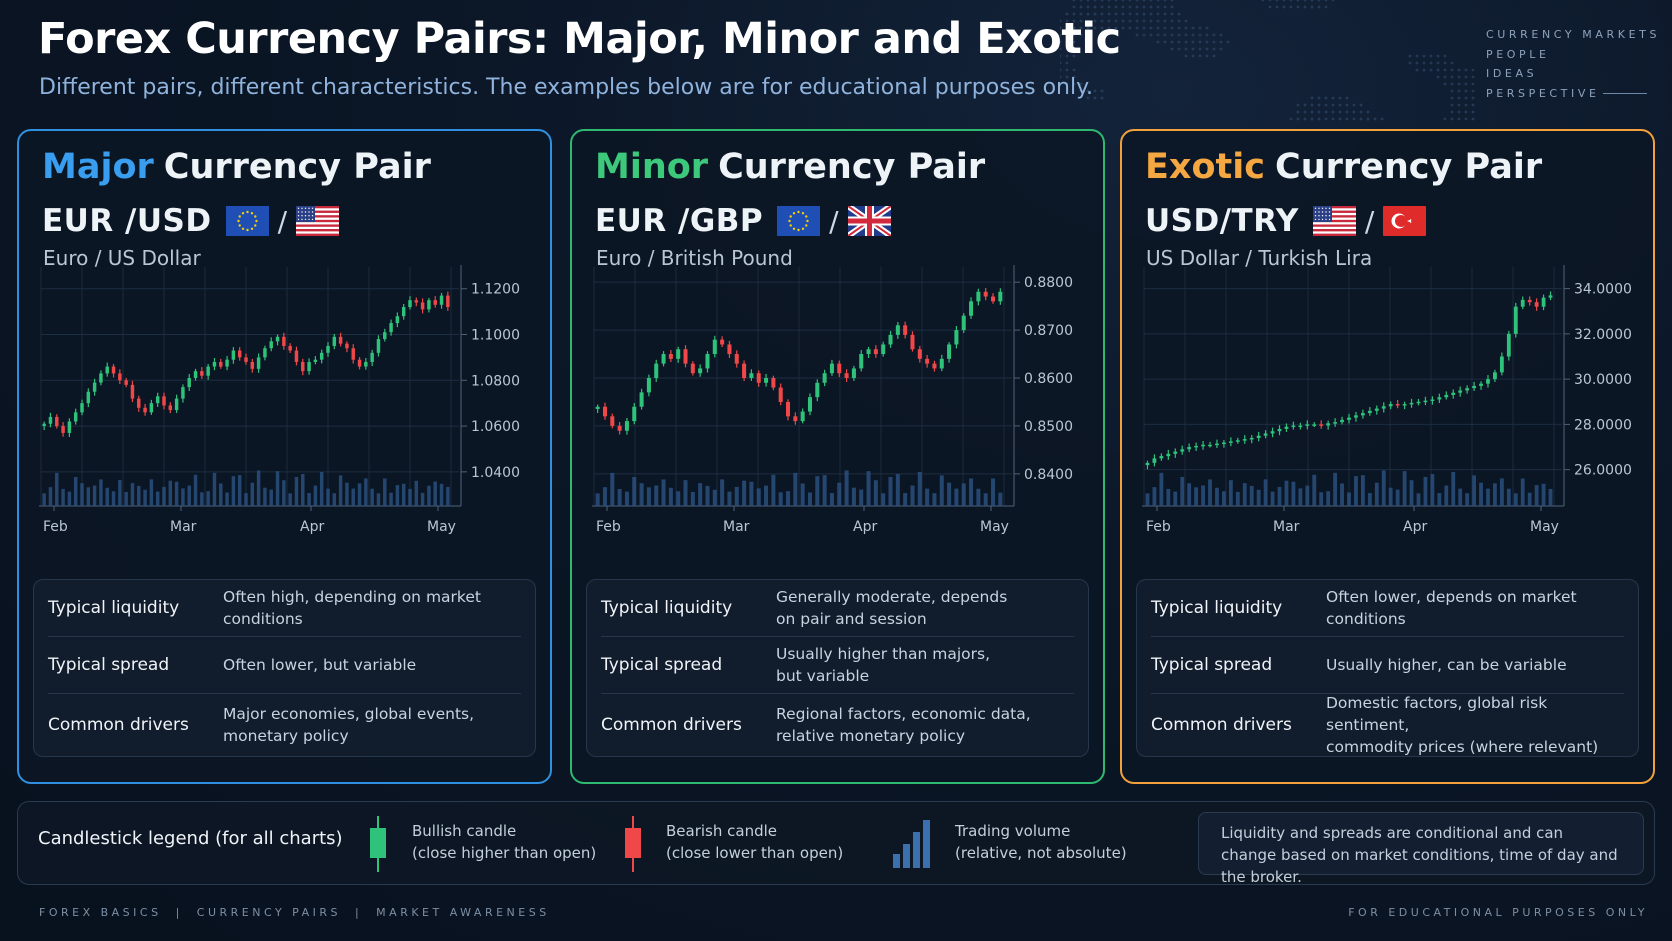 Image resolution: width=1672 pixels, height=941 pixels. What do you see at coordinates (1603, 335) in the screenshot?
I see `y-tick-label: 32.0000` at bounding box center [1603, 335].